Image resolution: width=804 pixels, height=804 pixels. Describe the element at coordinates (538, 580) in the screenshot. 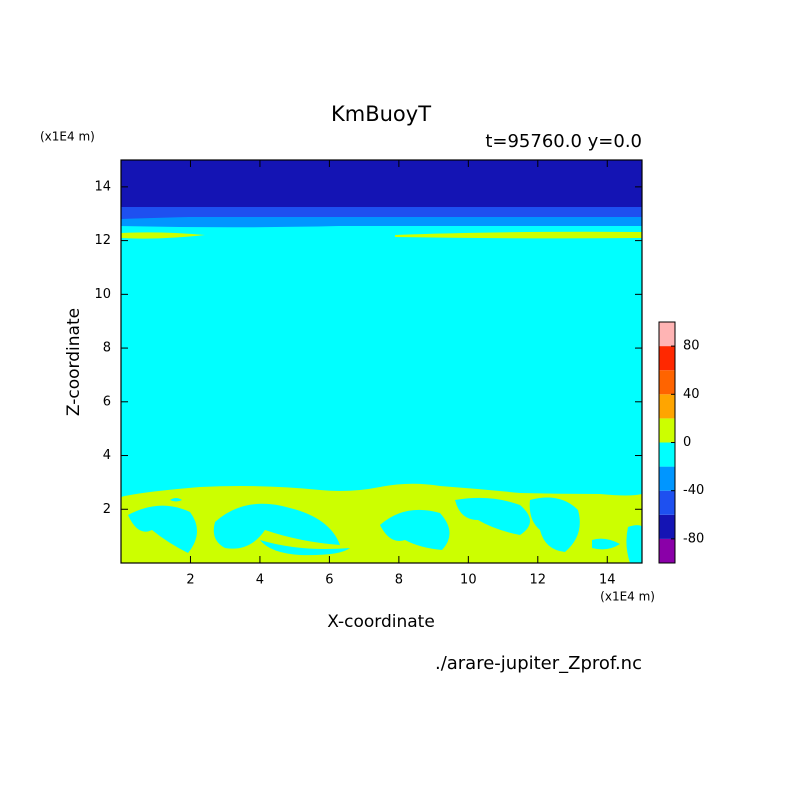

I see `x-tick-label: 12` at that location.